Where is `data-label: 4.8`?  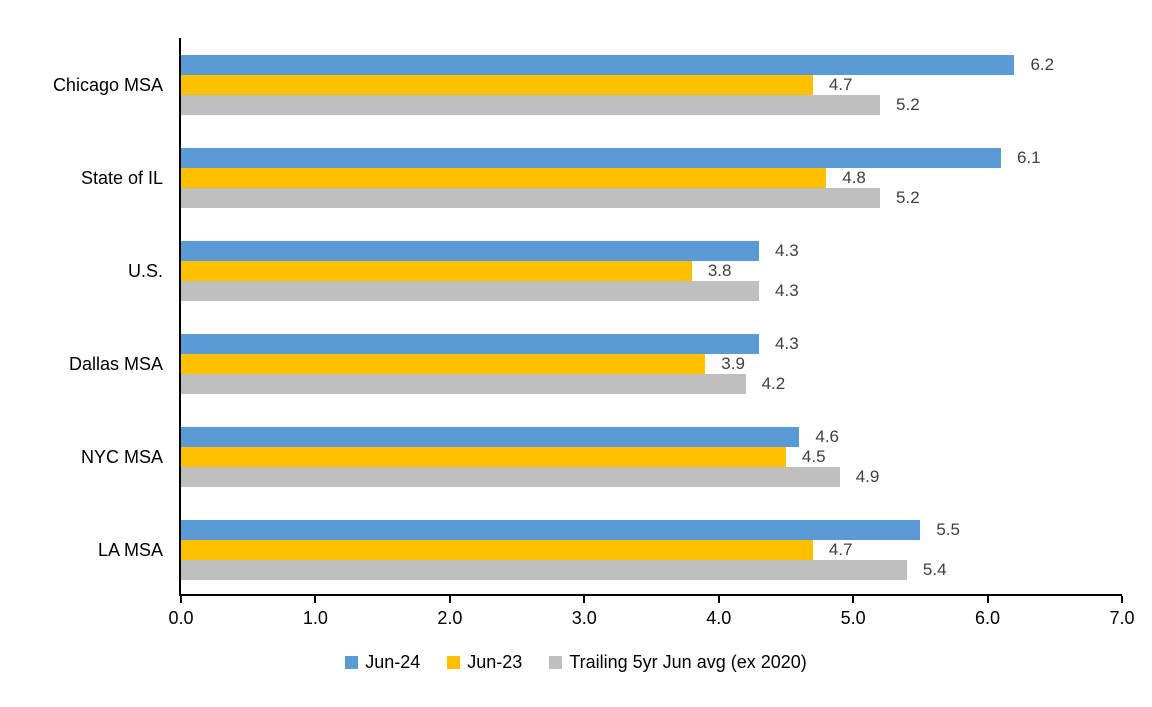 data-label: 4.8 is located at coordinates (854, 177).